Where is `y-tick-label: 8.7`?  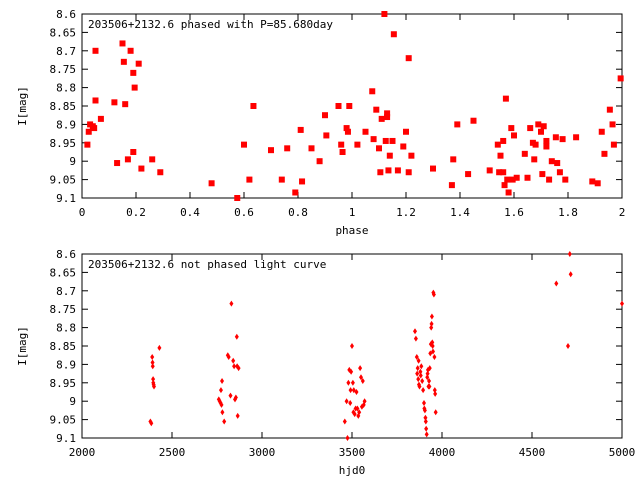
y-tick-label: 8.7 is located at coordinates (66, 291).